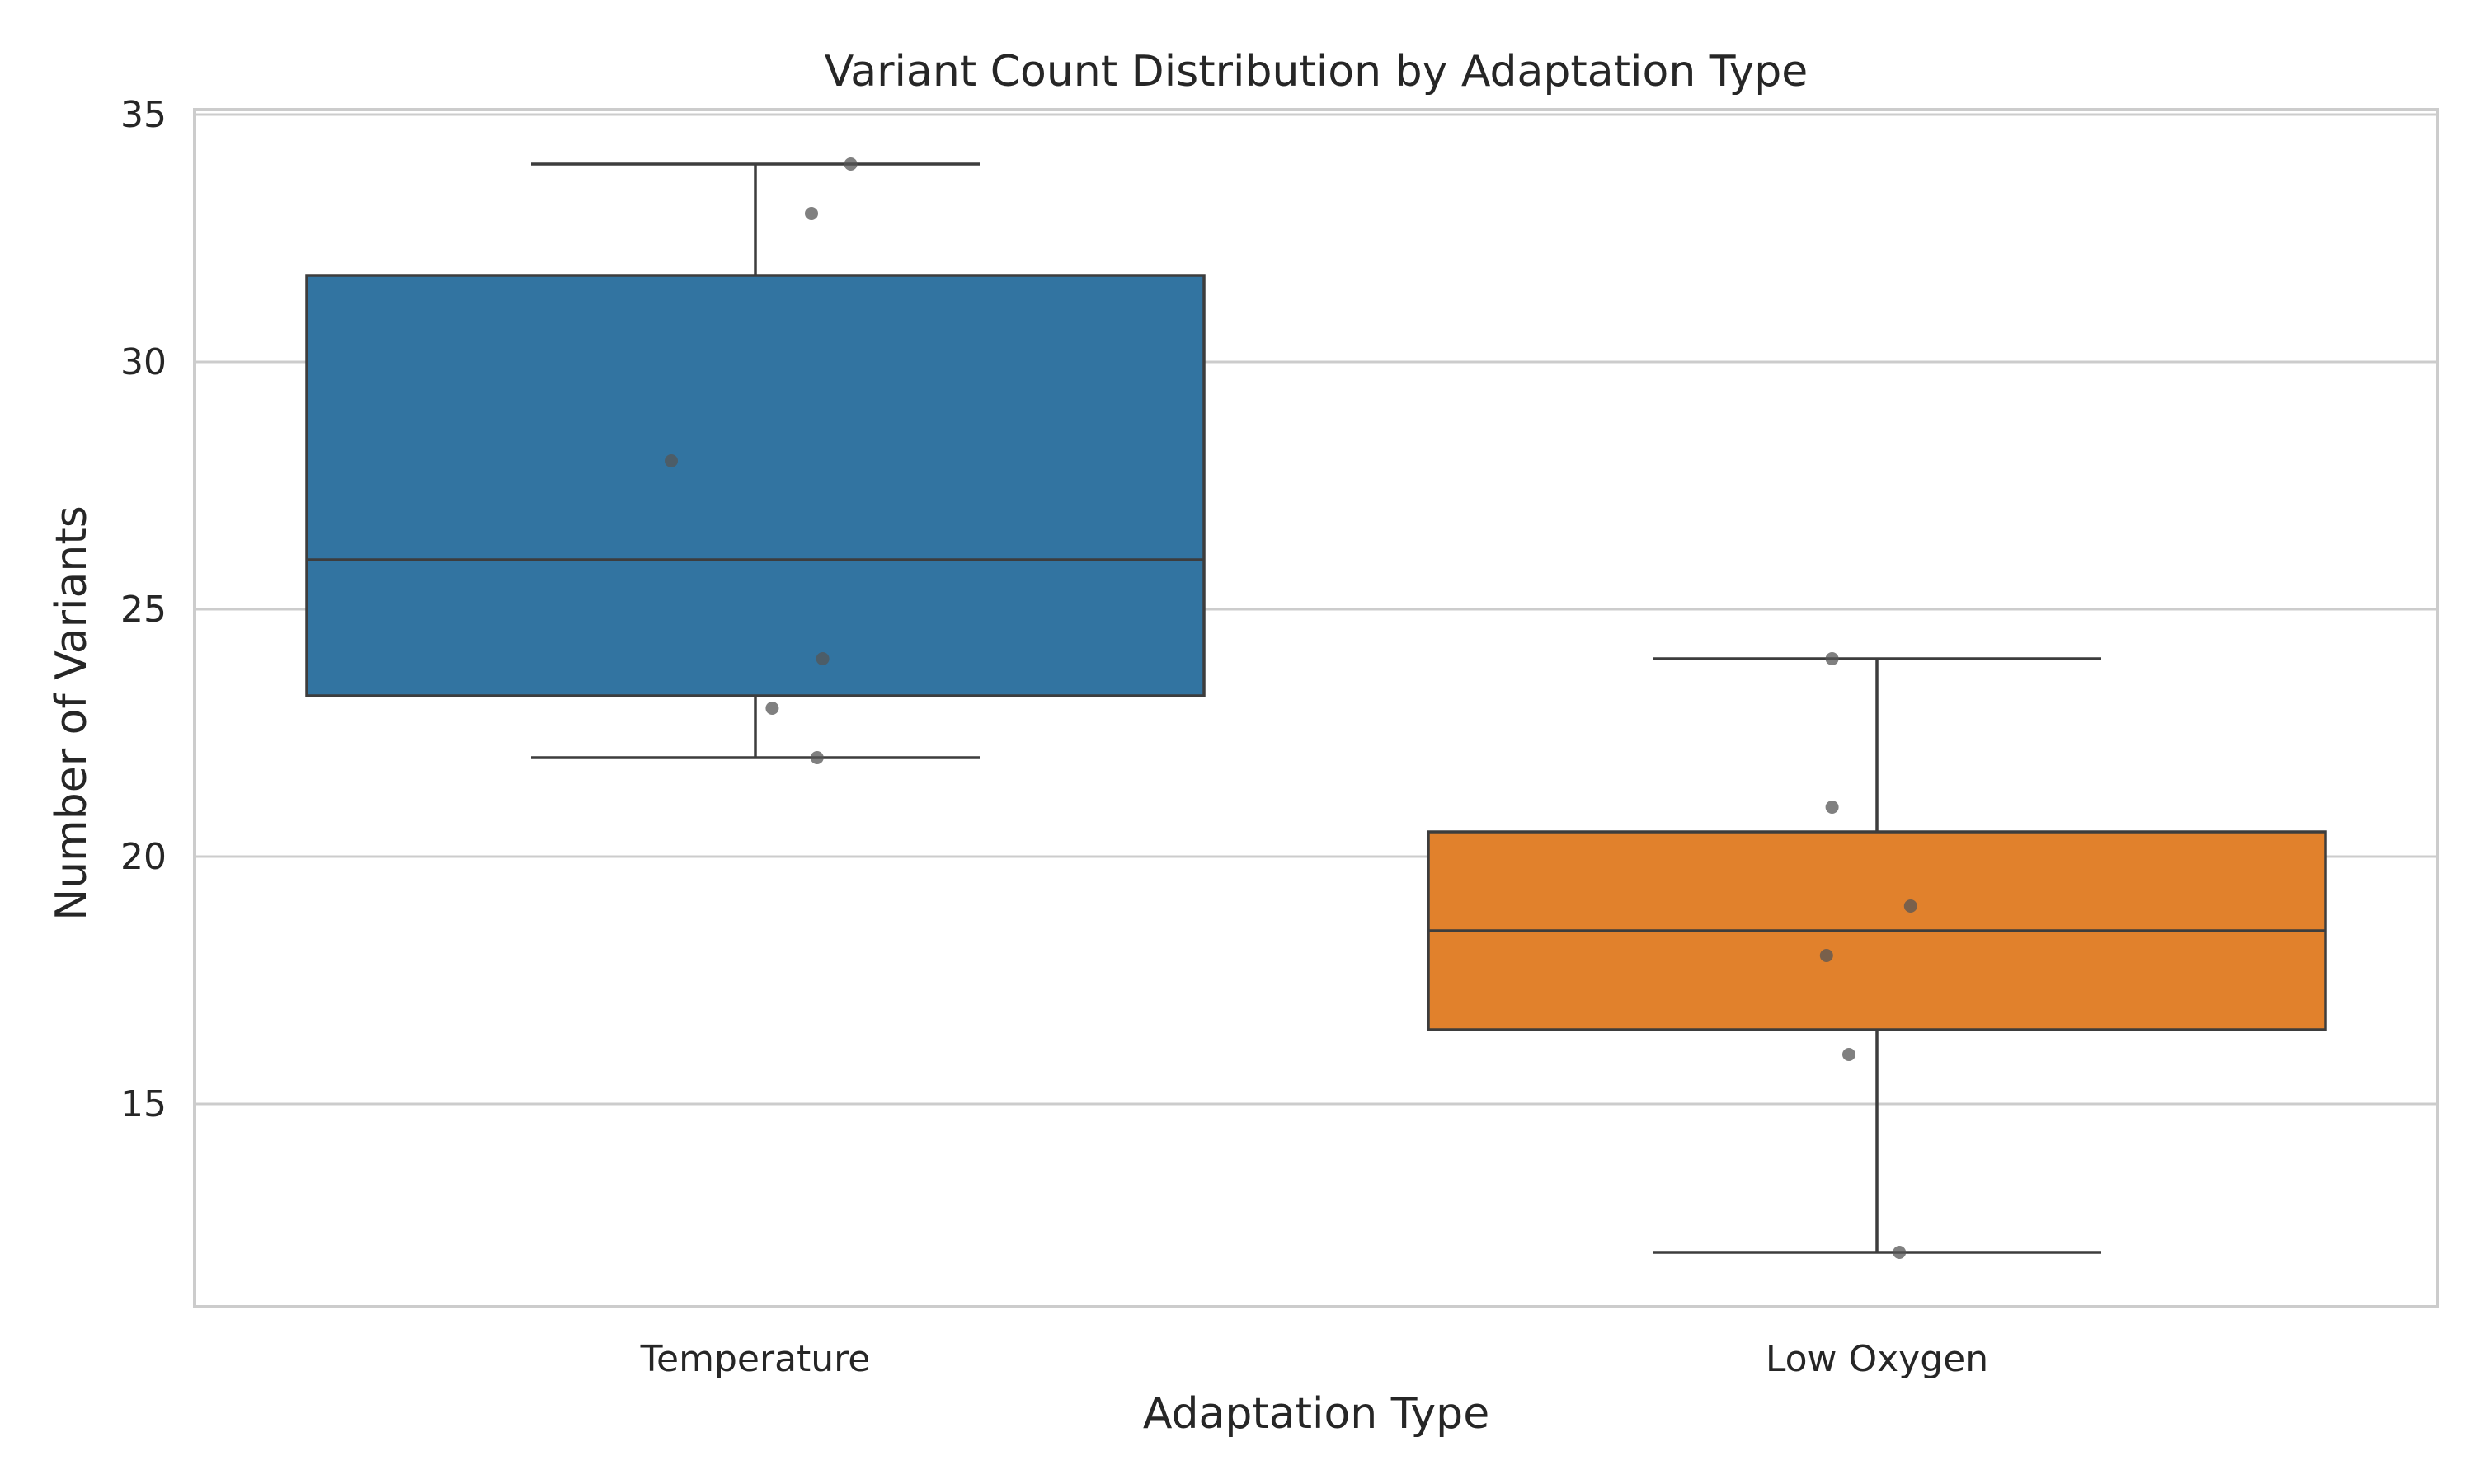 The width and height of the screenshot is (2474, 1484). Describe the element at coordinates (143, 1104) in the screenshot. I see `y-tick-label-15: 15` at that location.